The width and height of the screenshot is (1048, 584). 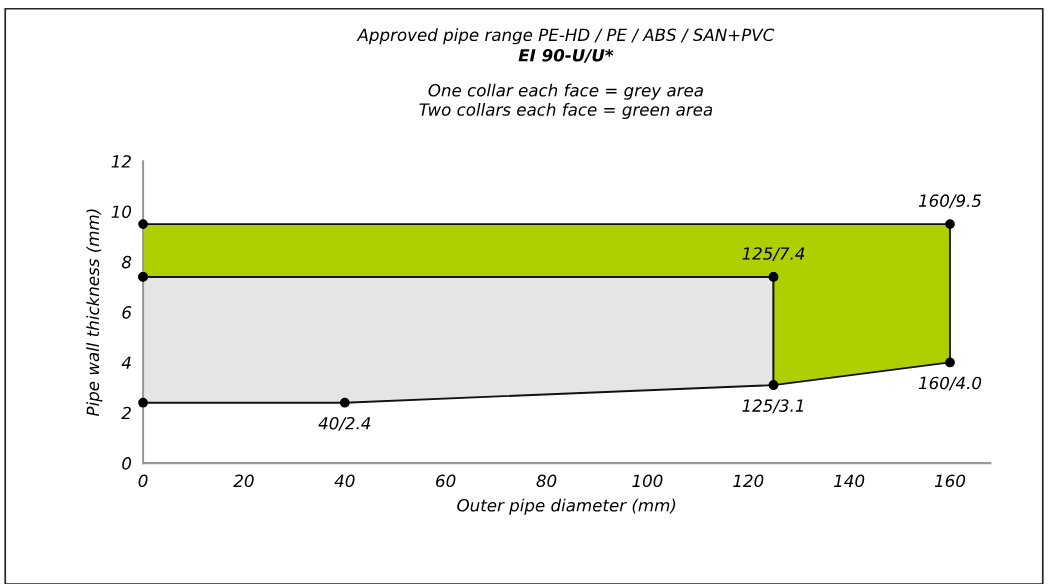 What do you see at coordinates (773, 254) in the screenshot?
I see `annotation: 125/7.4` at bounding box center [773, 254].